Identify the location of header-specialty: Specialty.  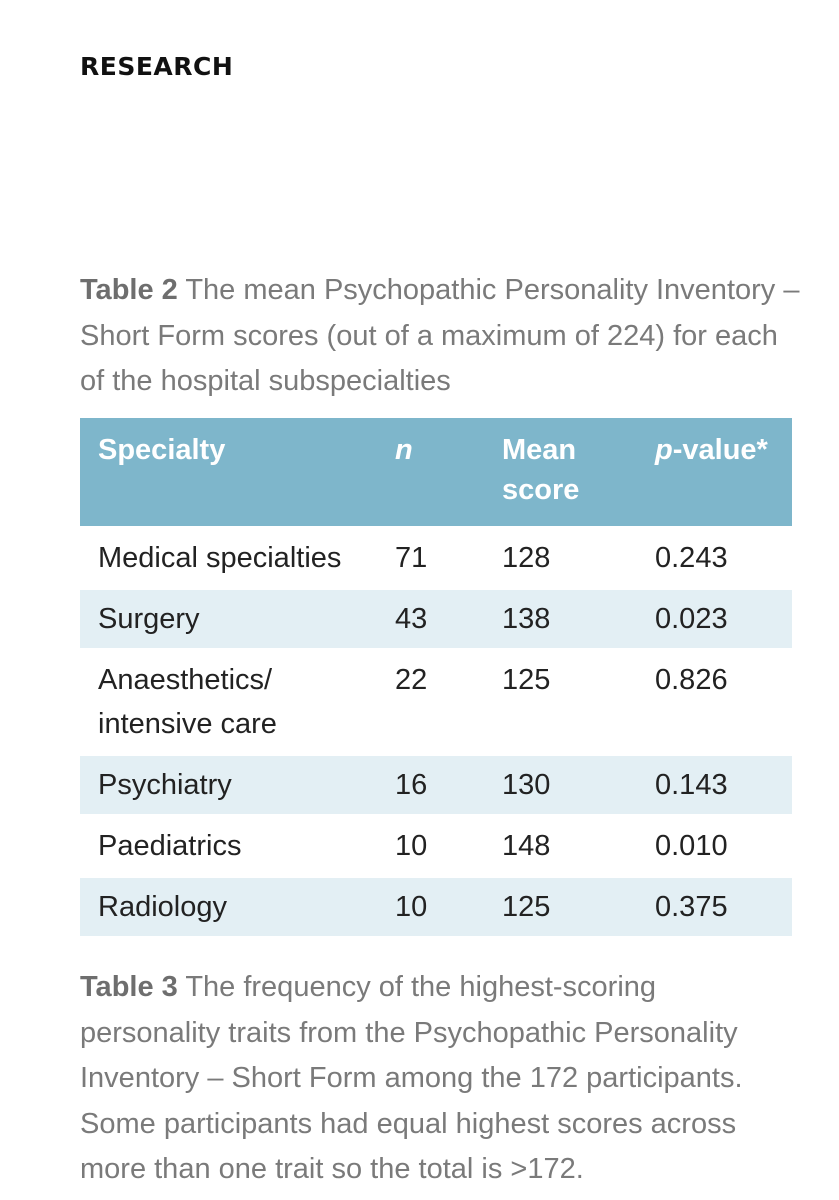
(162, 450).